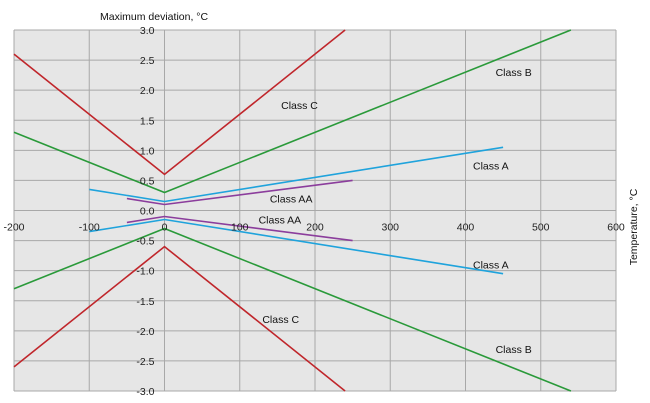  Describe the element at coordinates (145, 272) in the screenshot. I see `y-tick-label: -1.0` at that location.